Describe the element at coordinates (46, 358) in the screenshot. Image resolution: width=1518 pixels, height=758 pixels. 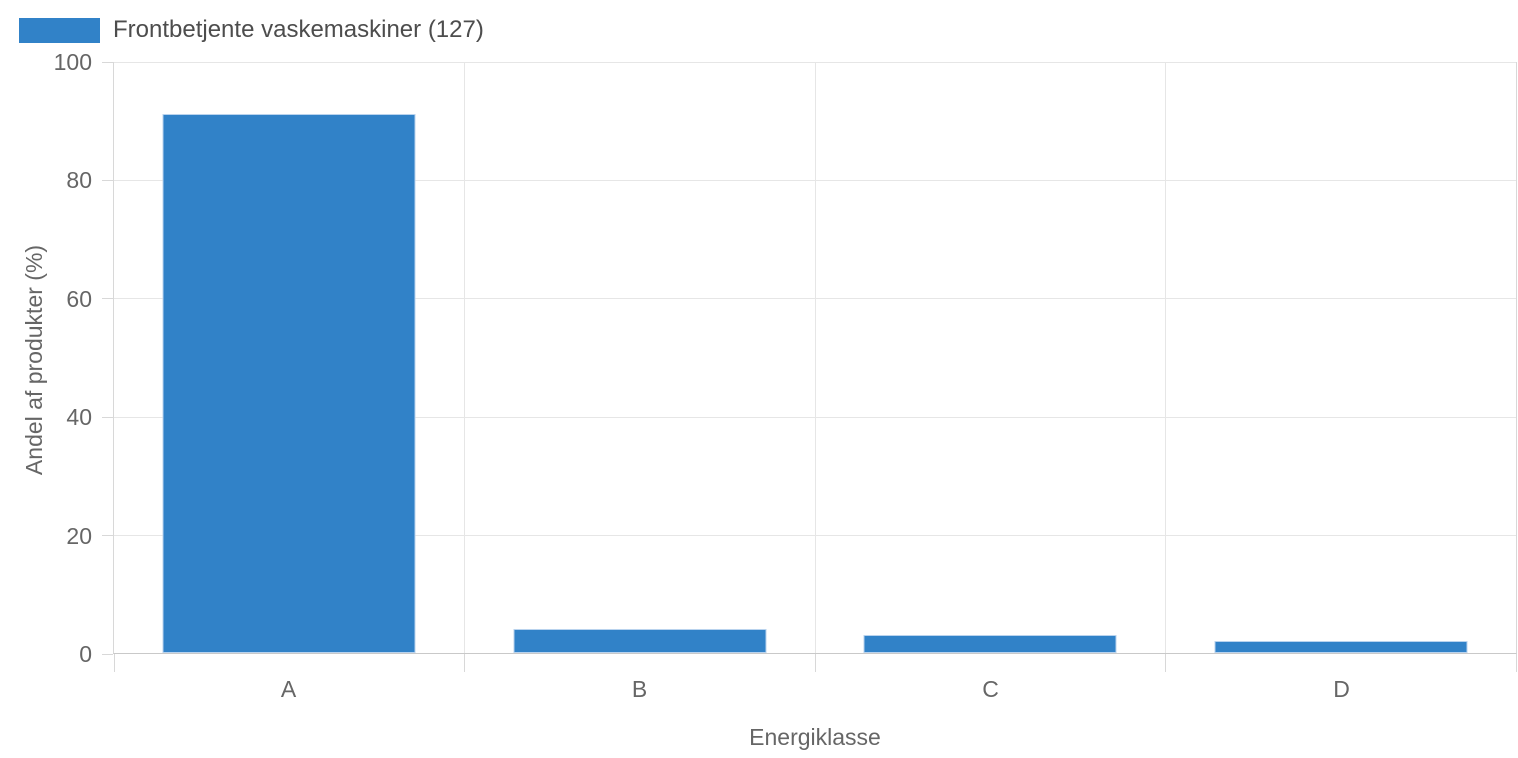
I see `y-axis-tick-labels: 0 20 40 60 80 100` at that location.